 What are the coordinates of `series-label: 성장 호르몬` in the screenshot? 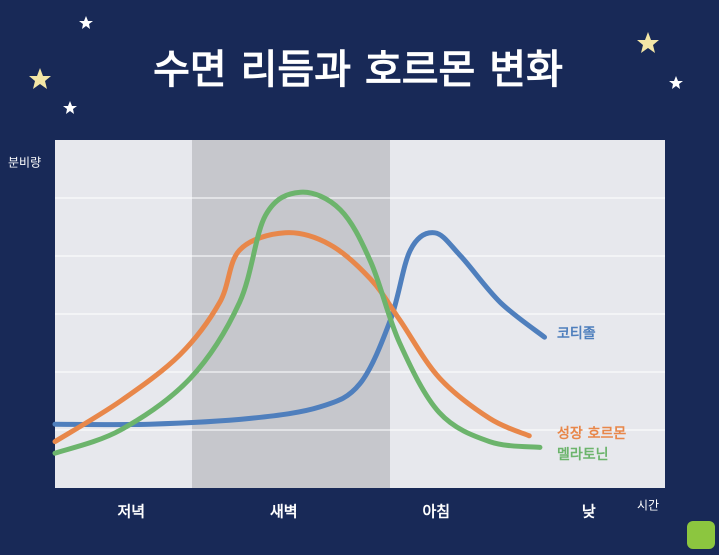 It's located at (591, 433).